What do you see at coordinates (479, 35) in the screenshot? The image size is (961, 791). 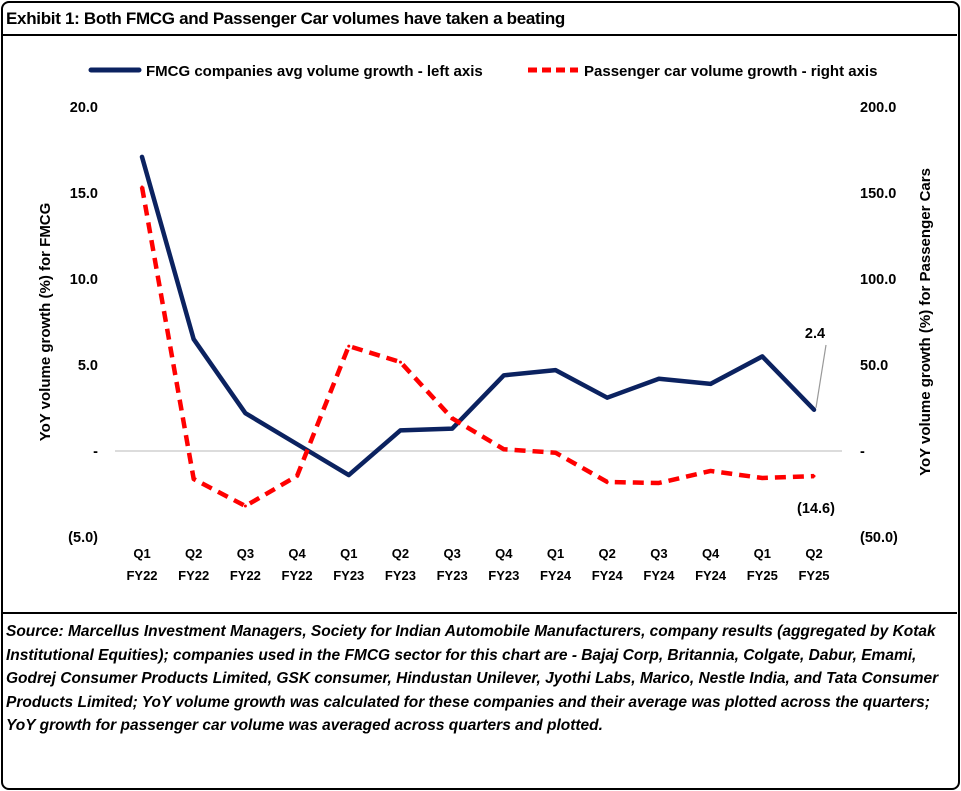 I see `title-divider` at bounding box center [479, 35].